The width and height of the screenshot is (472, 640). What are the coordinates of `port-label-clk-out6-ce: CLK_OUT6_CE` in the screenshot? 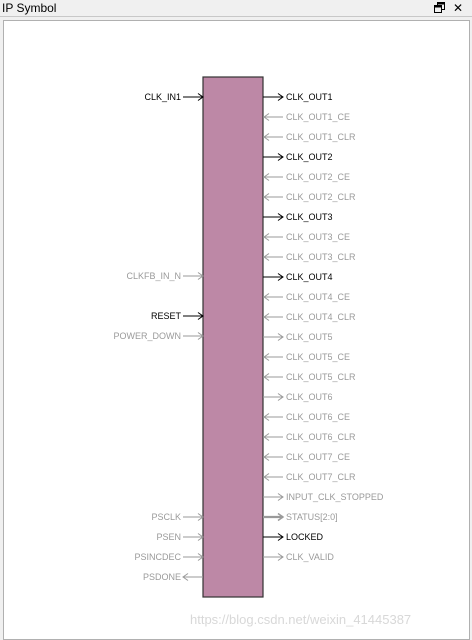 It's located at (318, 417).